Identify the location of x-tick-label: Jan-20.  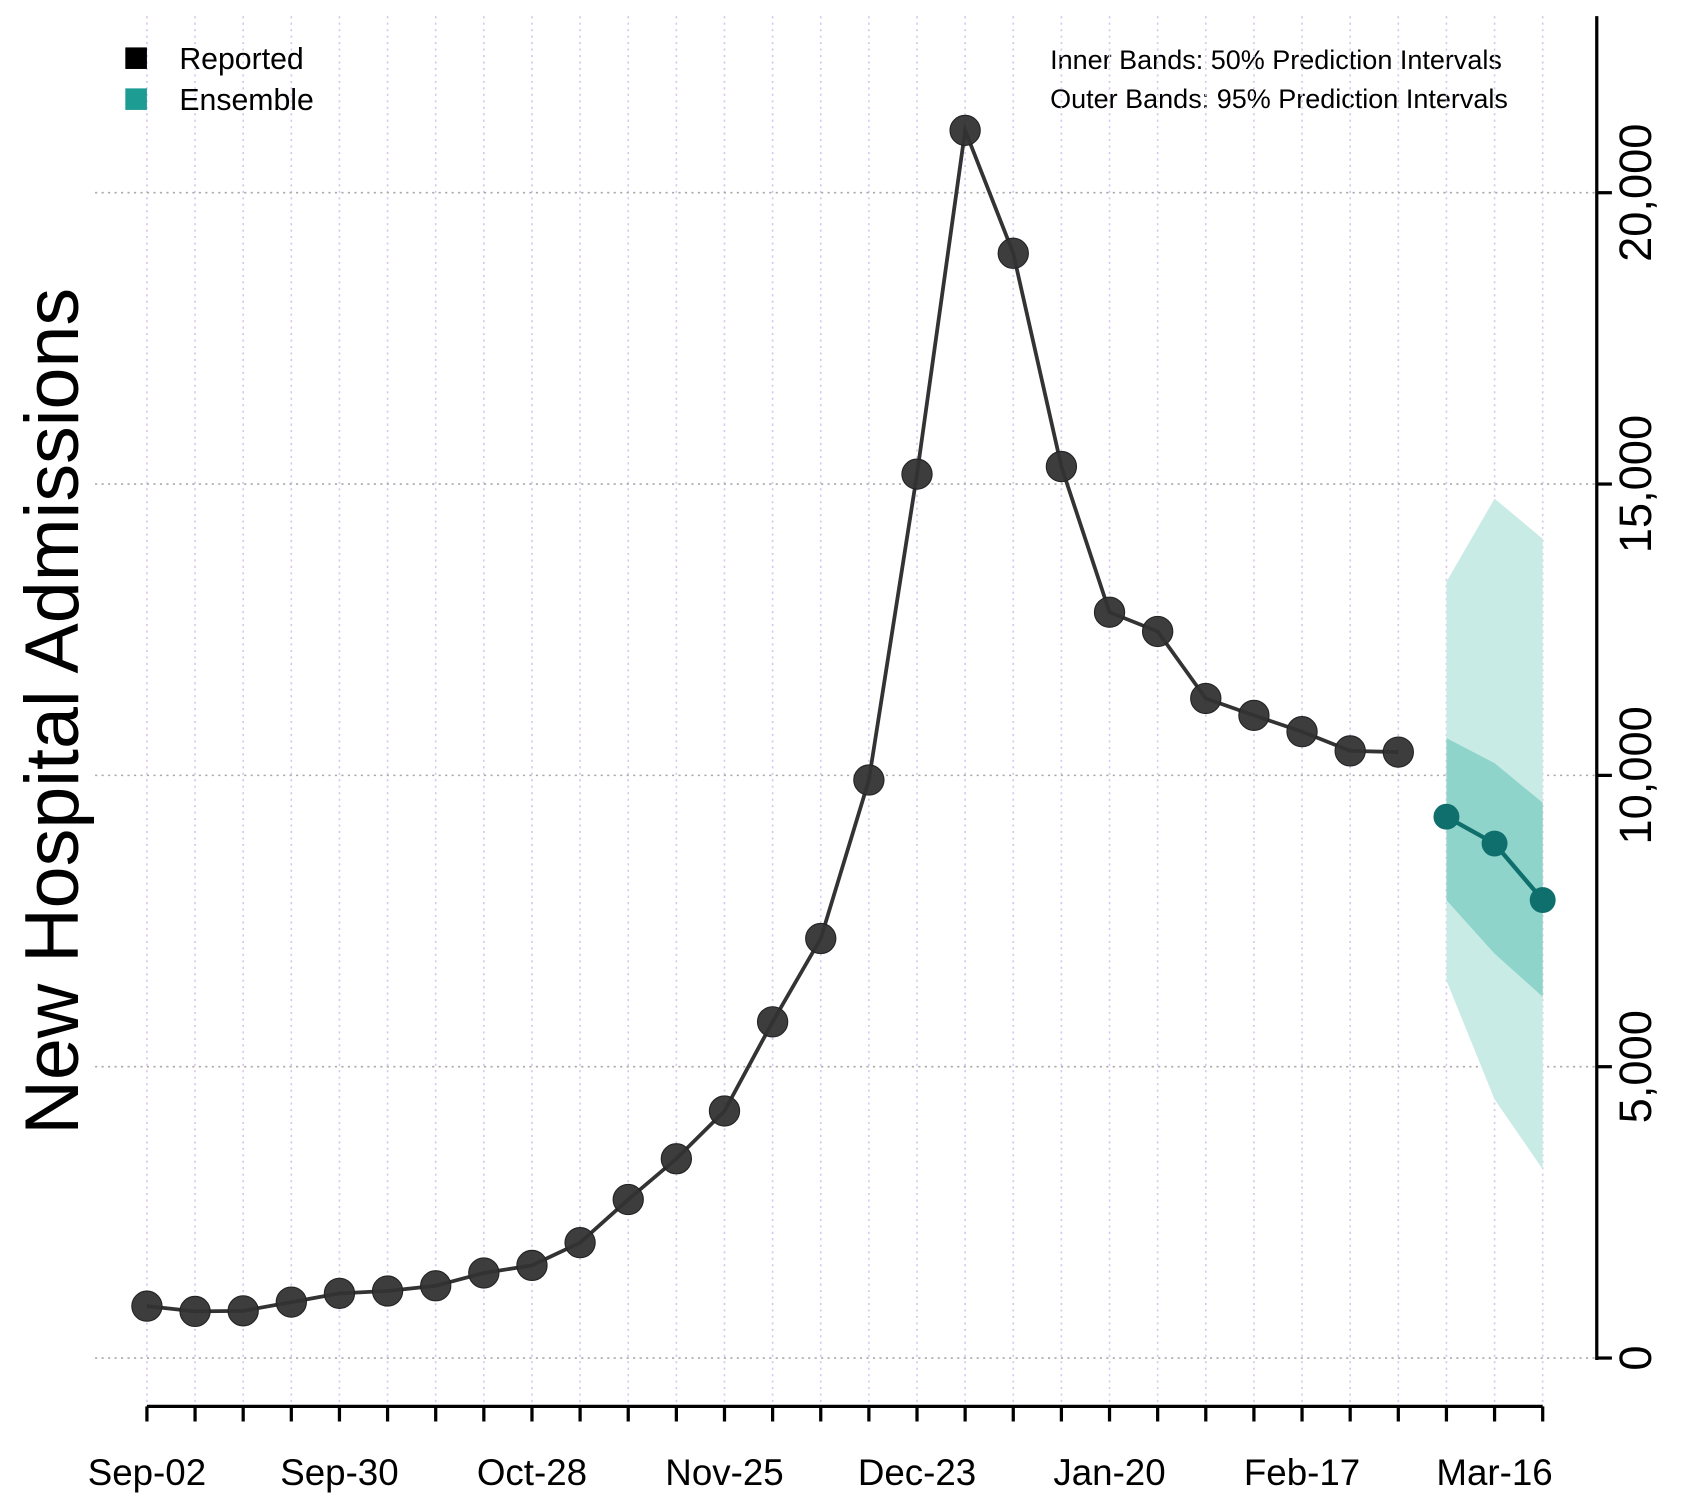
(1109, 1472).